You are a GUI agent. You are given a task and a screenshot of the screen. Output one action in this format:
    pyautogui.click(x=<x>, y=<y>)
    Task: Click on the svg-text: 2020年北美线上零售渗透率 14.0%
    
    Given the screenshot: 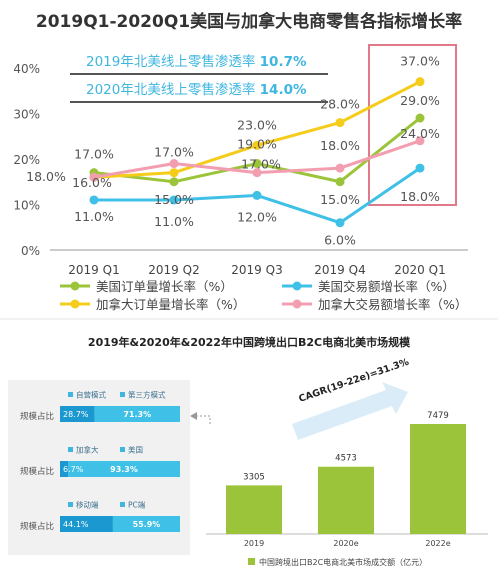 What is the action you would take?
    pyautogui.click(x=196, y=89)
    